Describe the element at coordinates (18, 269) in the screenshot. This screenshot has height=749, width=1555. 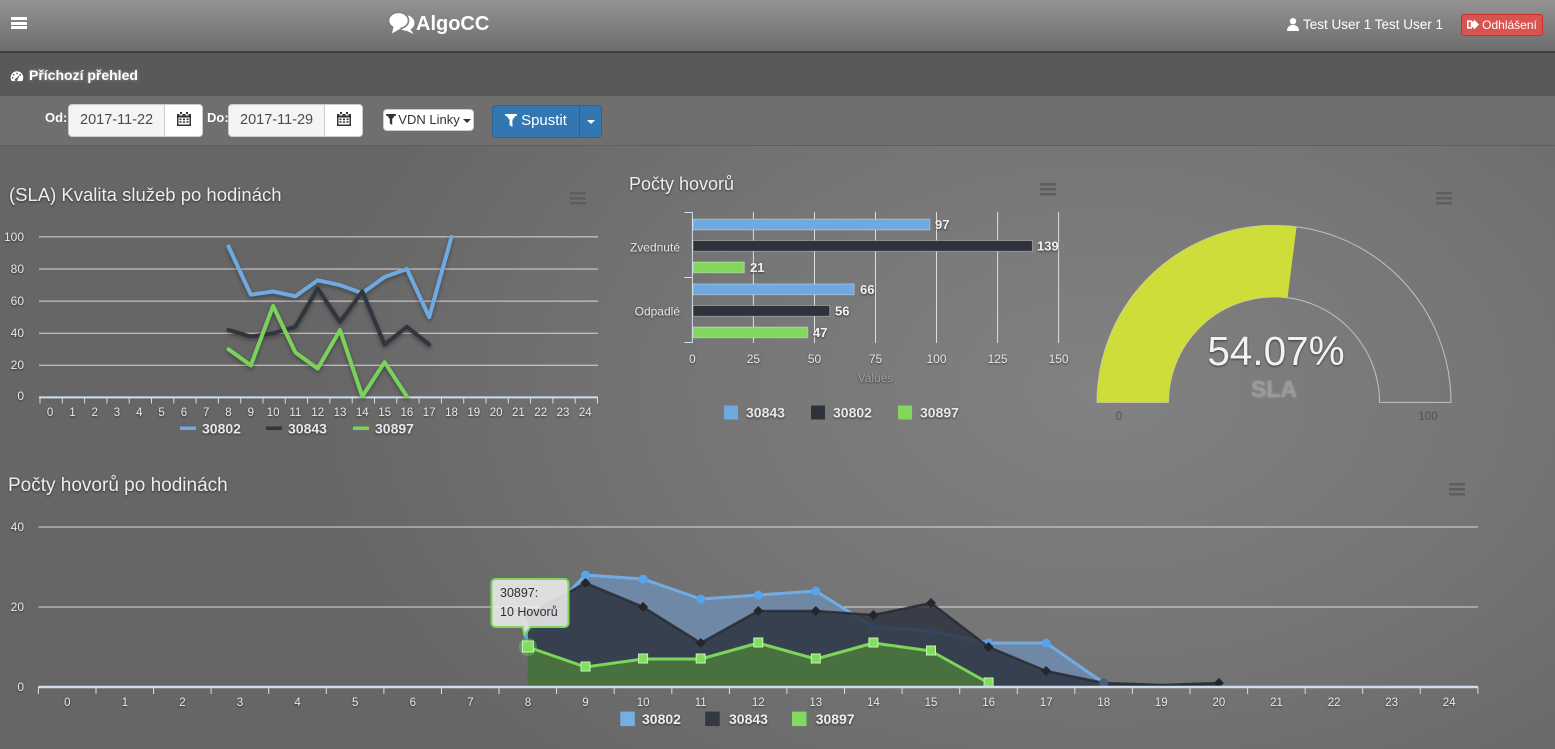
I see `svg-text: 80` at that location.